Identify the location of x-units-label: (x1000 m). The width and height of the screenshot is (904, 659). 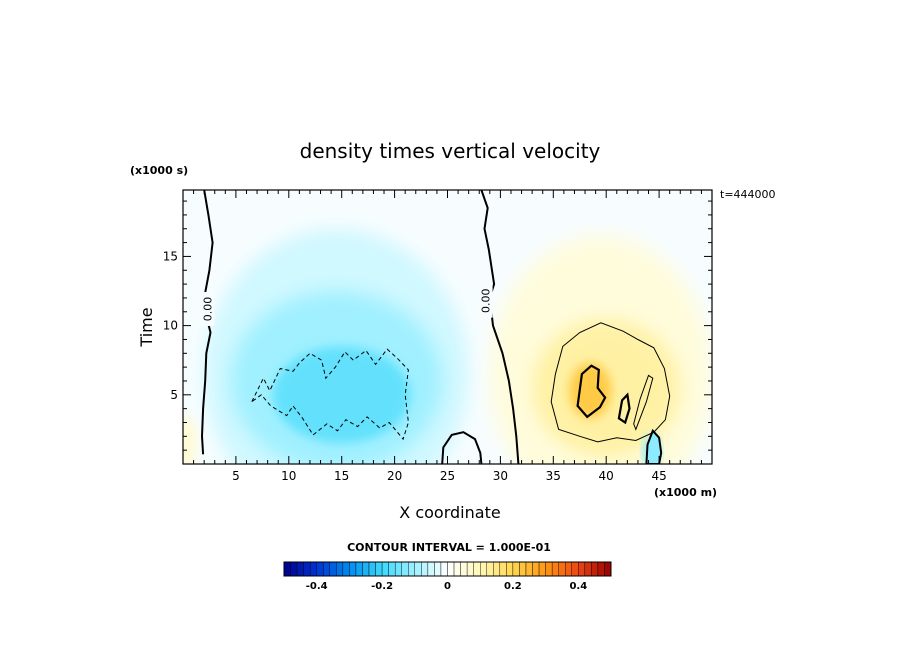
(685, 492).